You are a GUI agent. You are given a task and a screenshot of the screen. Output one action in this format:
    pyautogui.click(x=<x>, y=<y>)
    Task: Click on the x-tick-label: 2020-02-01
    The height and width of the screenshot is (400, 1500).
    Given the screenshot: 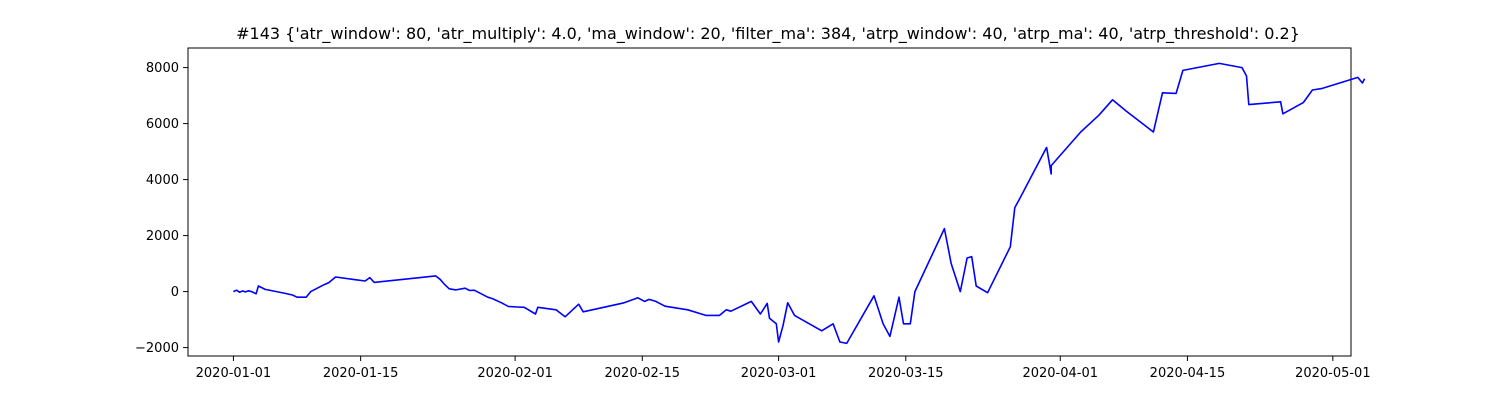 What is the action you would take?
    pyautogui.click(x=515, y=373)
    